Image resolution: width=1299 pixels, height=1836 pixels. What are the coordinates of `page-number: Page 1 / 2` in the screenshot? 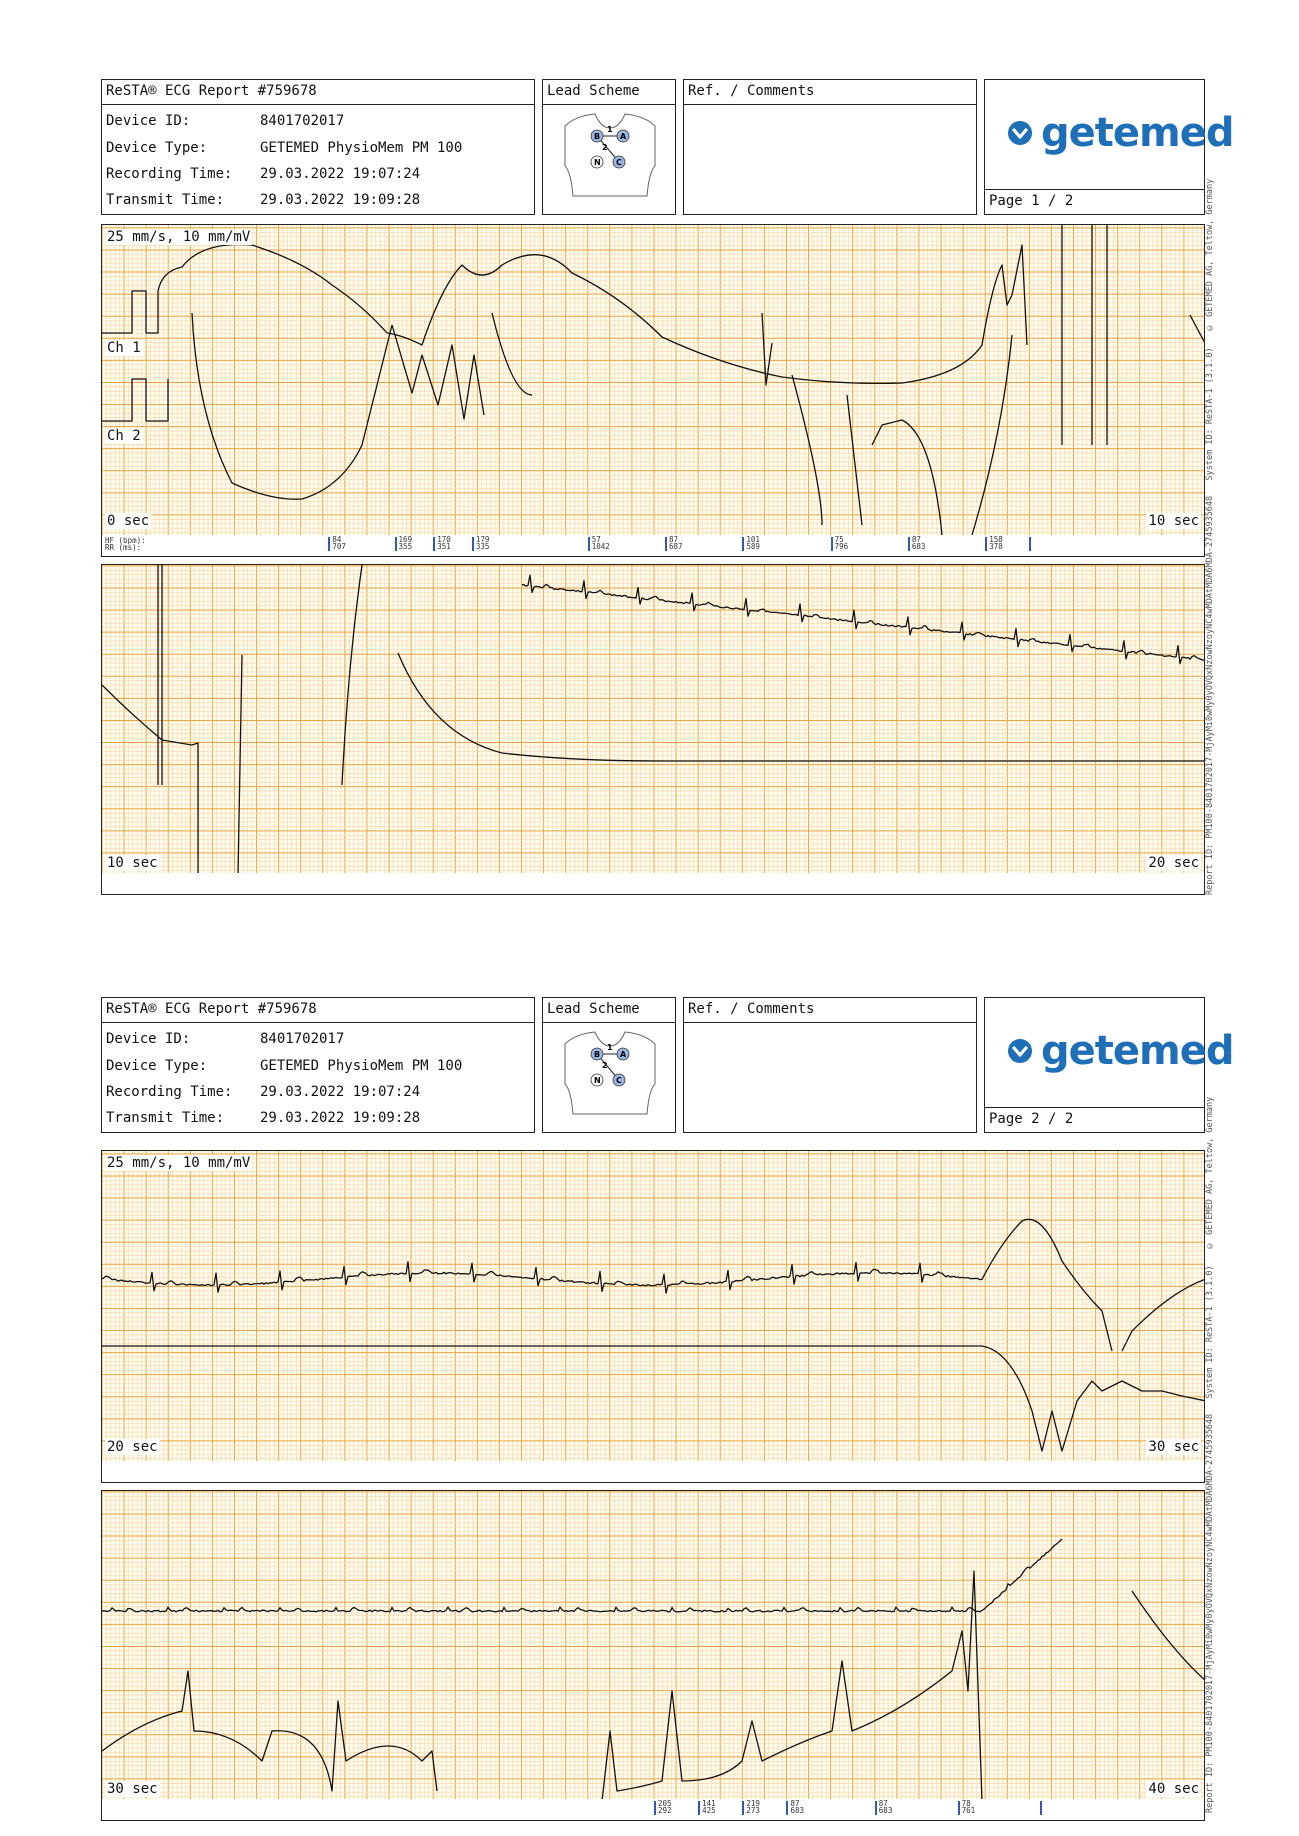 It's located at (1031, 201).